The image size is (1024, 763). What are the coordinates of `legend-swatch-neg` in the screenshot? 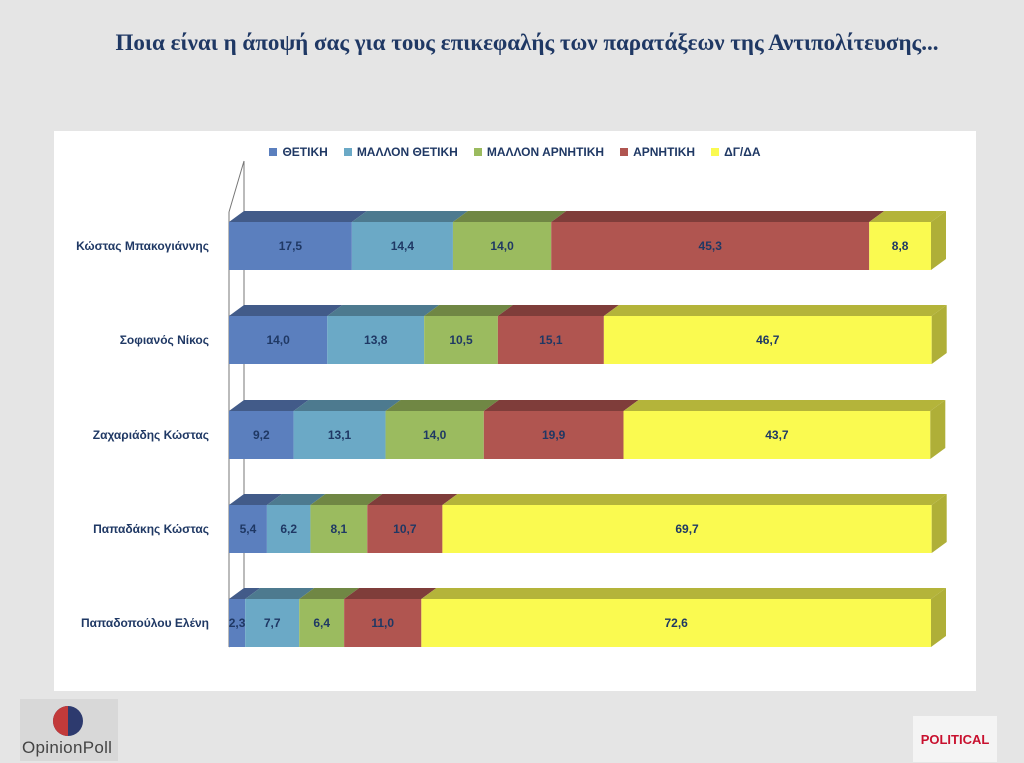 It's located at (624, 152).